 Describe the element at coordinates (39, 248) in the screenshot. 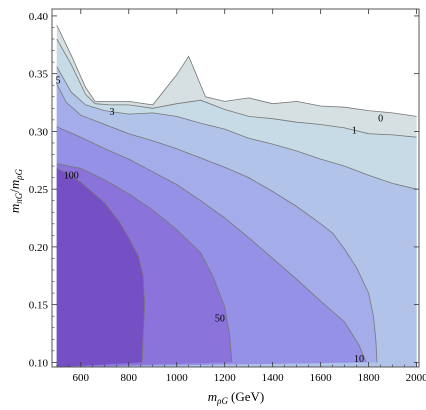

I see `y-tick-label: 0.20` at that location.